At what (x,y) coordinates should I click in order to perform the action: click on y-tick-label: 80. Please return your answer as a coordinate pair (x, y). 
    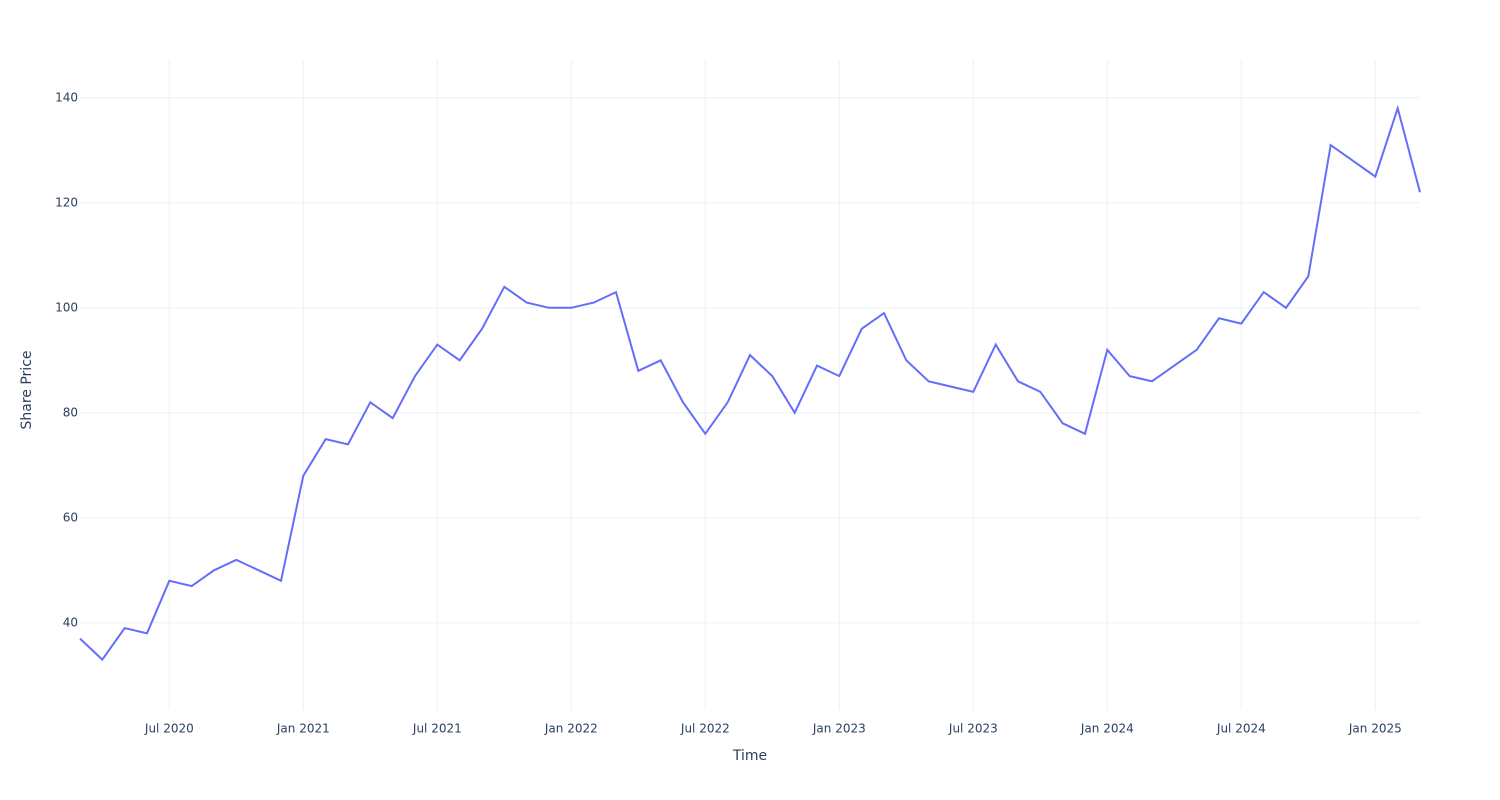
    Looking at the image, I should click on (70, 412).